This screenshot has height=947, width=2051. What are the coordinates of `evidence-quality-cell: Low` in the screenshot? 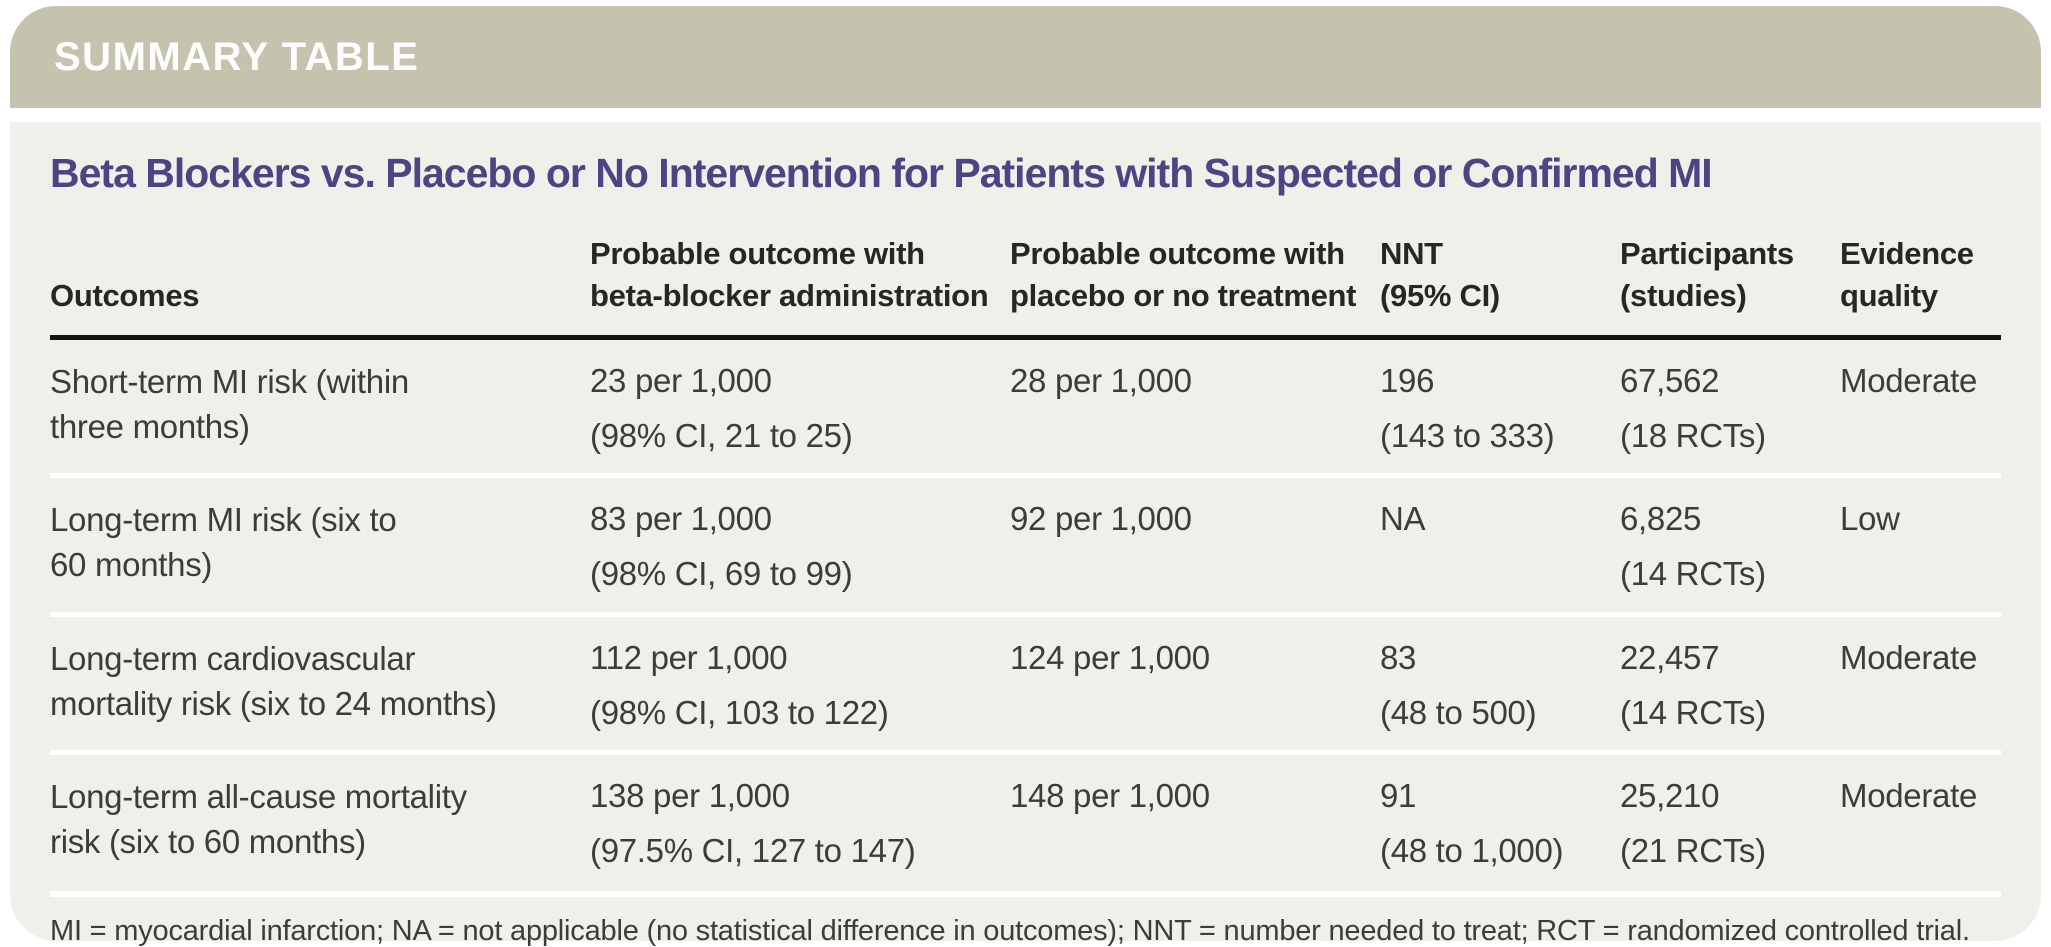 It's located at (1920, 545).